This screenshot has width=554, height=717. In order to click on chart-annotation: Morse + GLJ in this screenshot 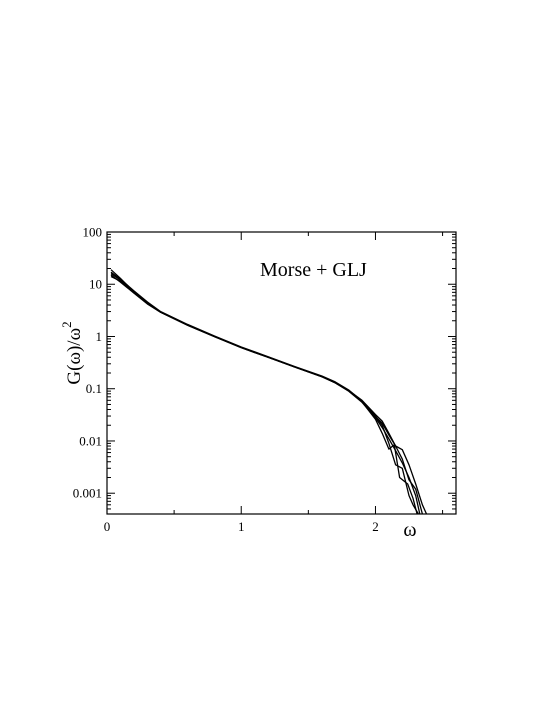, I will do `click(313, 270)`.